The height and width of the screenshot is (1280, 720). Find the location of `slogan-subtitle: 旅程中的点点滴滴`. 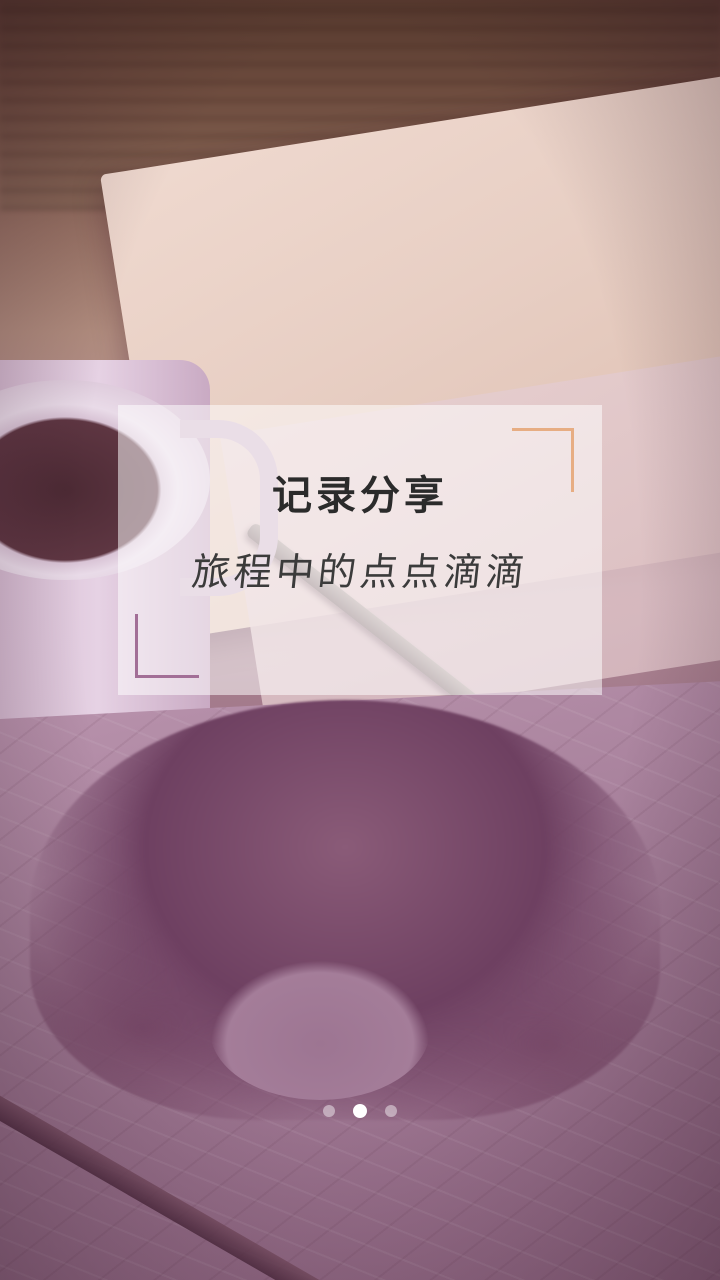

slogan-subtitle: 旅程中的点点滴滴 is located at coordinates (360, 572).